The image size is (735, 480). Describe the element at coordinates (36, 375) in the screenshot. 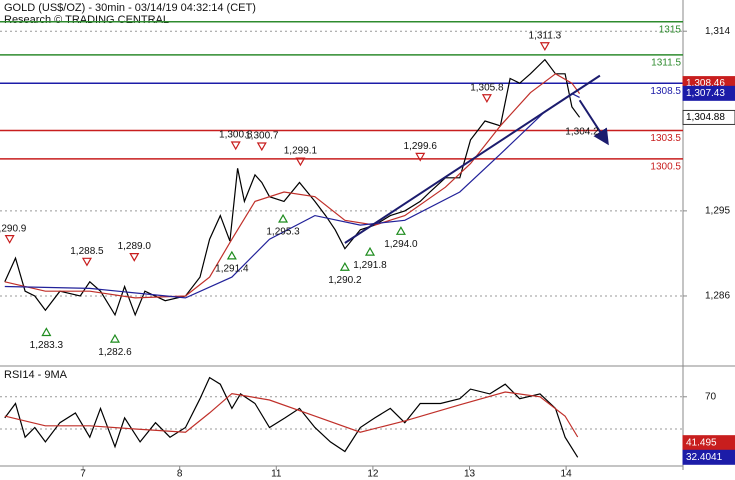

I see `rsi-title: RSI14 - 9MA` at that location.